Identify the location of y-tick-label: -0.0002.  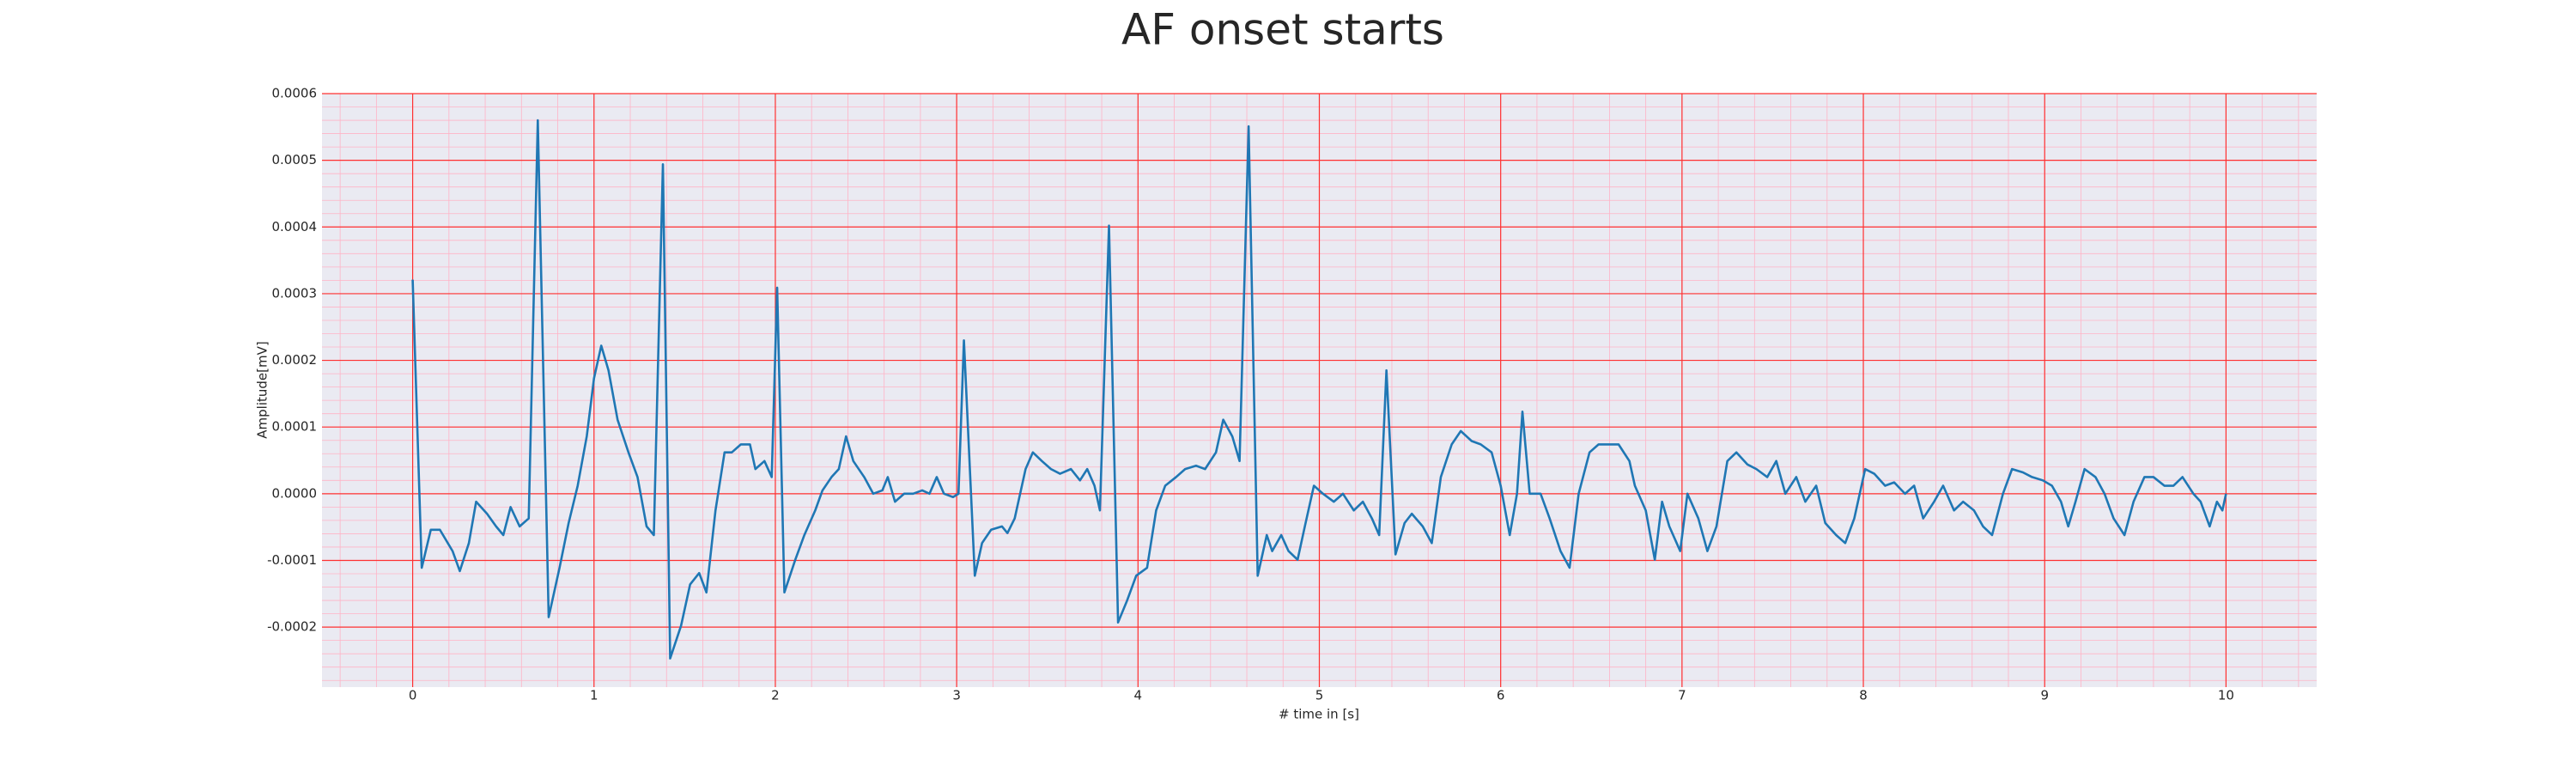
(292, 627).